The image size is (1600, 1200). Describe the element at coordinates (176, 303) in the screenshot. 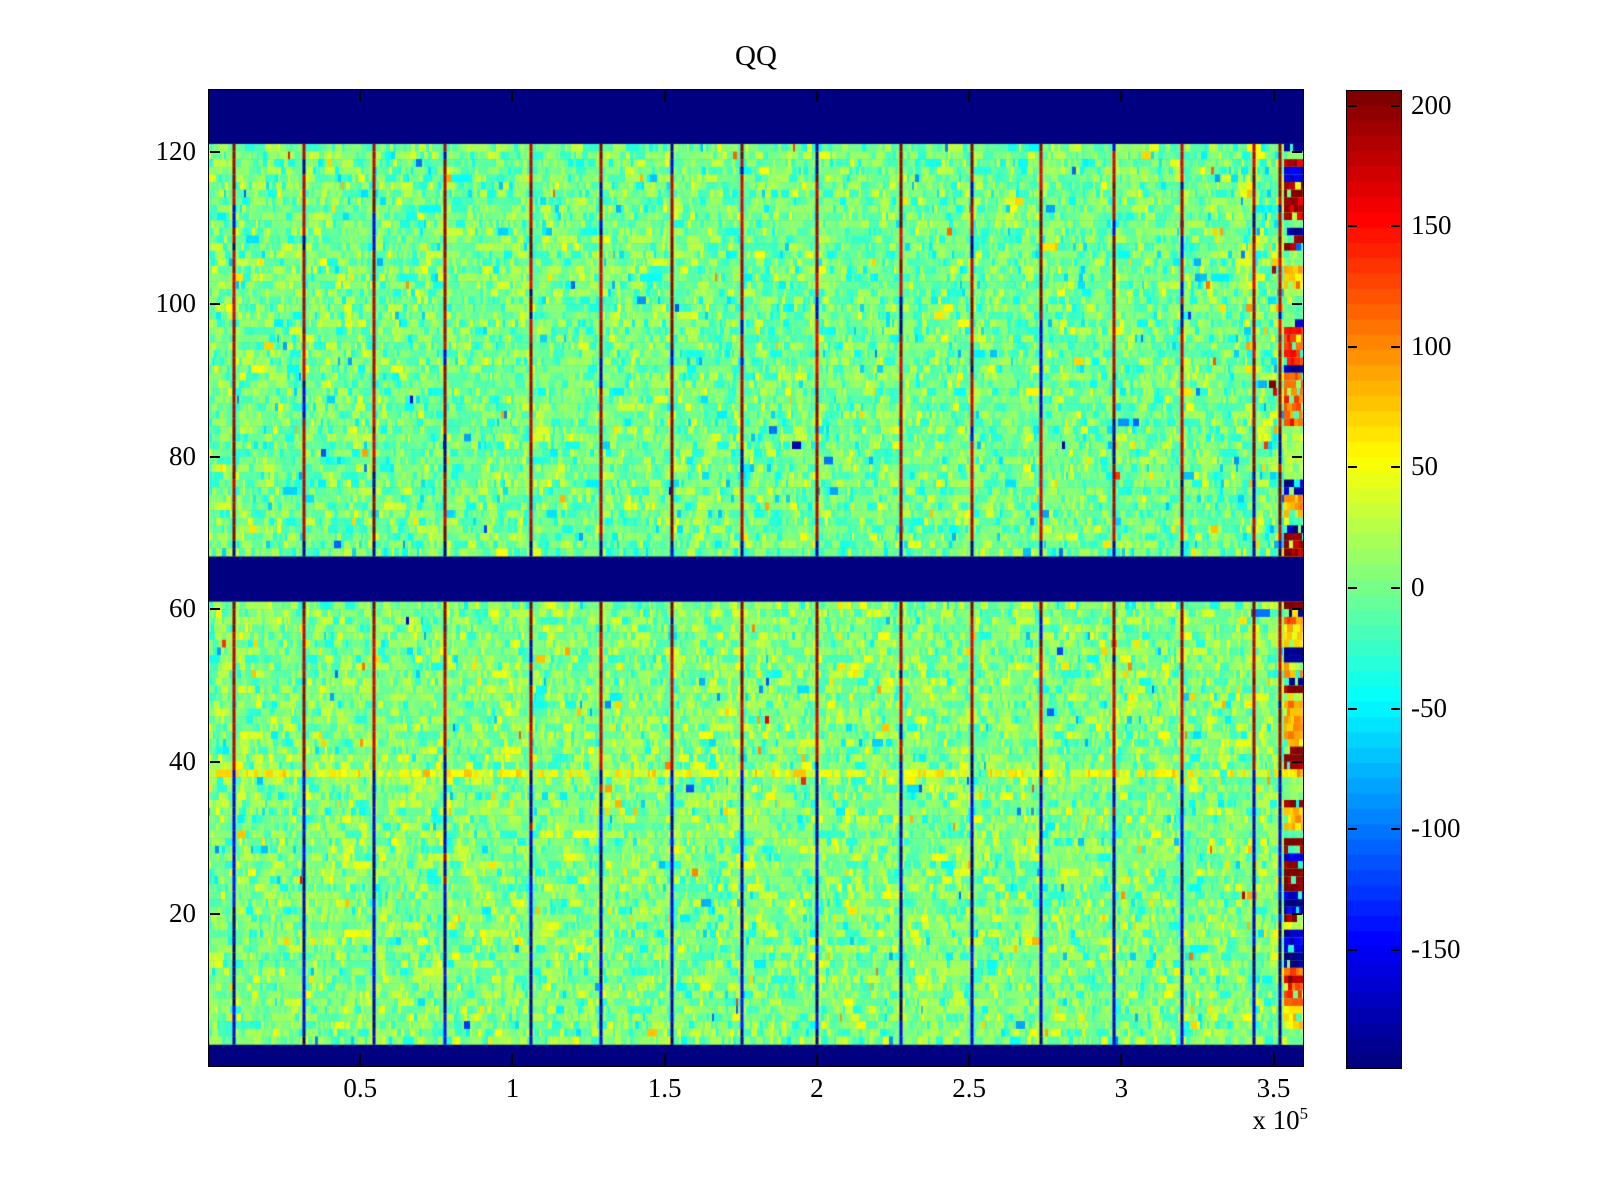

I see `y-tick-label: 100` at that location.